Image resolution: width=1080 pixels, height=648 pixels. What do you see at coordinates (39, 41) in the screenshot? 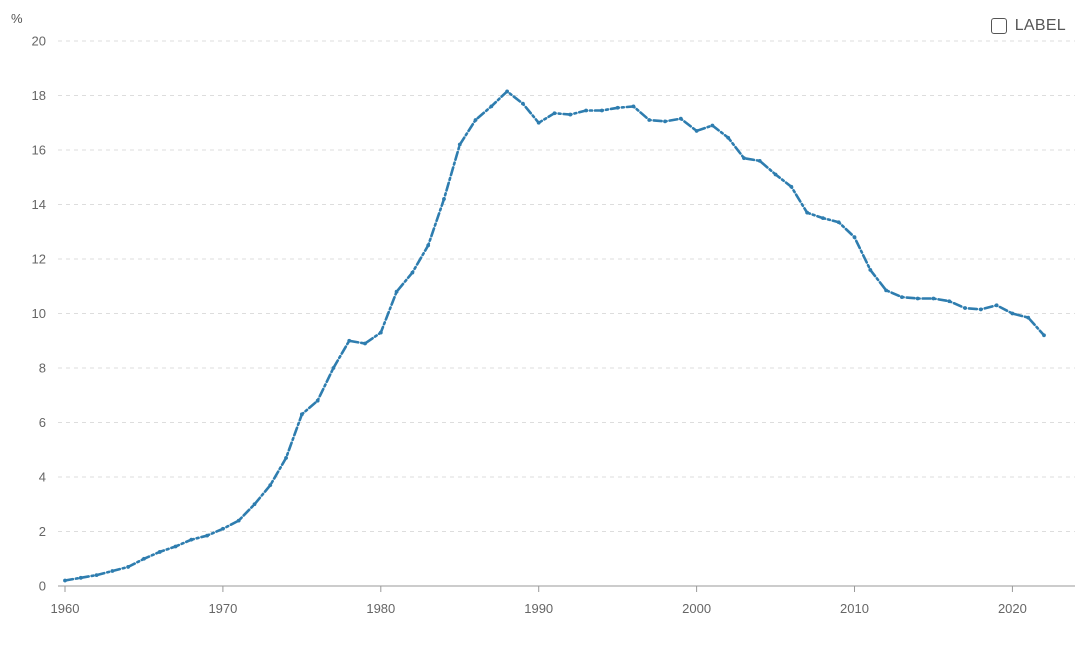
I see `y-tick-label: 20` at bounding box center [39, 41].